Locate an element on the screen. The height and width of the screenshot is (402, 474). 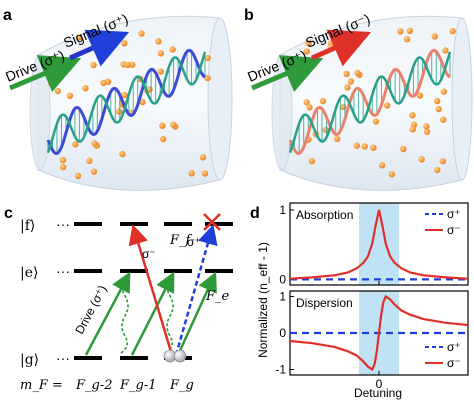
level-f-label: |f⟩ is located at coordinates (27, 226).